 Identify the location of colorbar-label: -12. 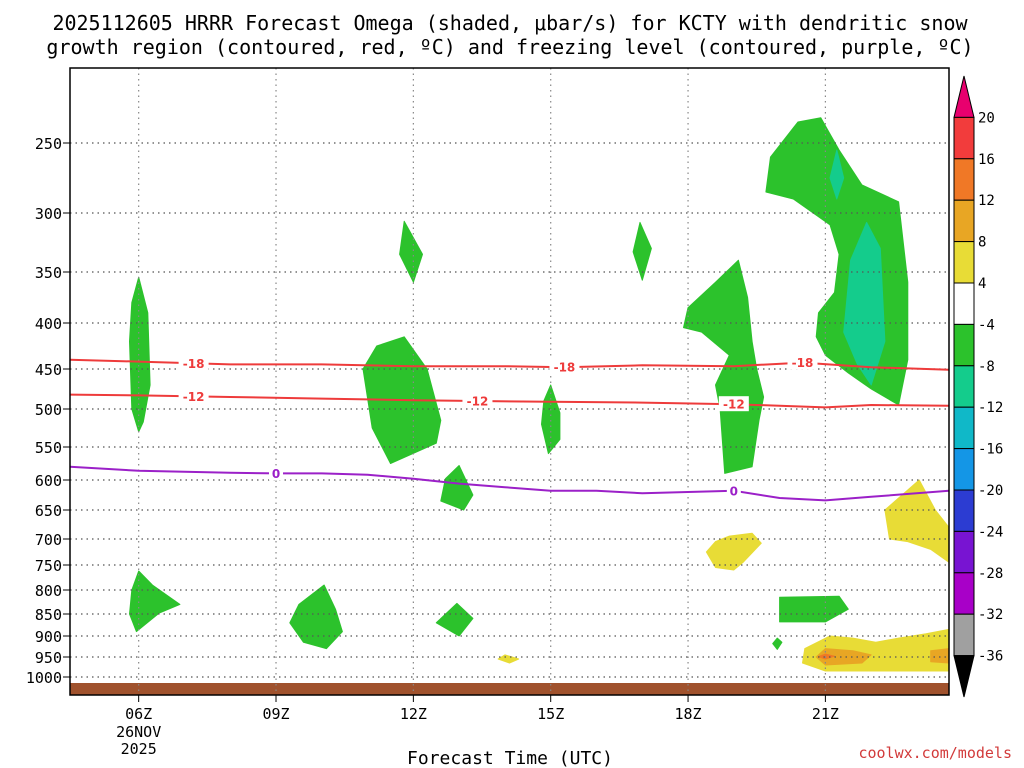
(990, 408).